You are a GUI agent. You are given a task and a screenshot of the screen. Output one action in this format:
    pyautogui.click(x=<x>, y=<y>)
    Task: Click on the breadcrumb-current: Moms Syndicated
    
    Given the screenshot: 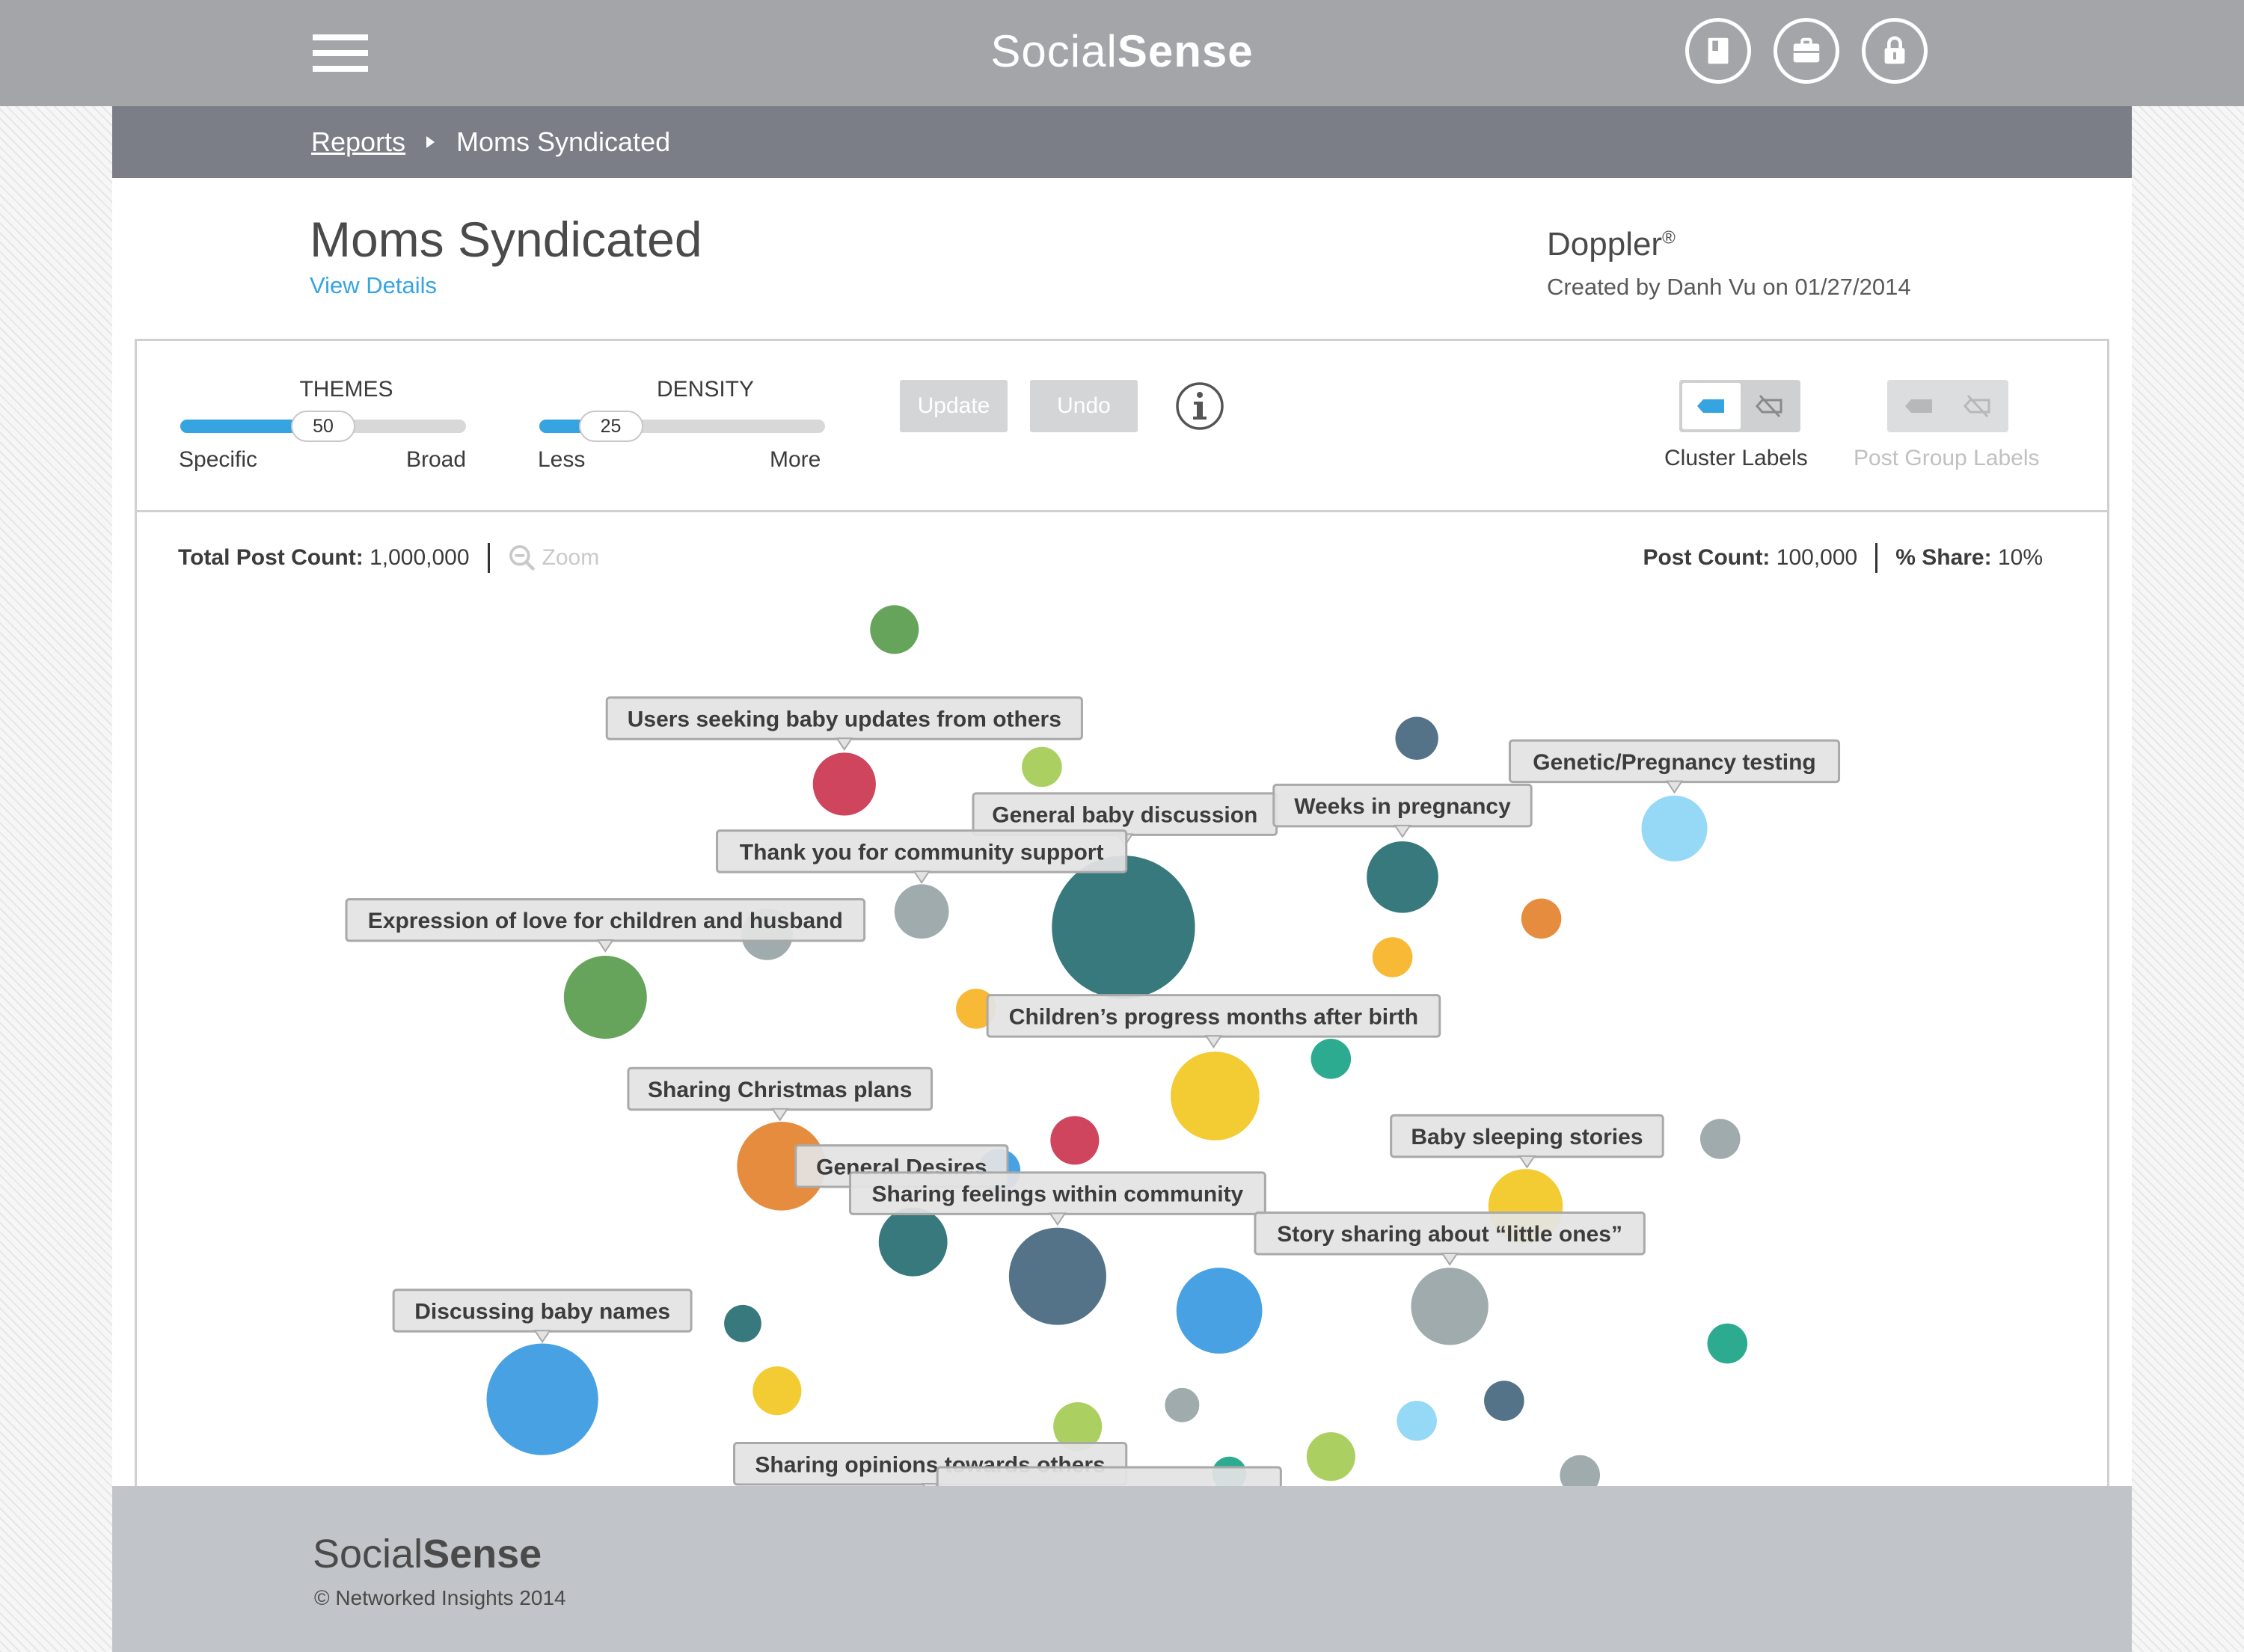 What is the action you would take?
    pyautogui.click(x=563, y=142)
    